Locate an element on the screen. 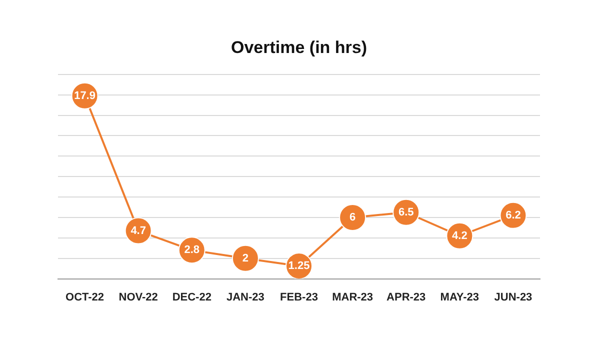  data-label: 4.2 is located at coordinates (460, 236).